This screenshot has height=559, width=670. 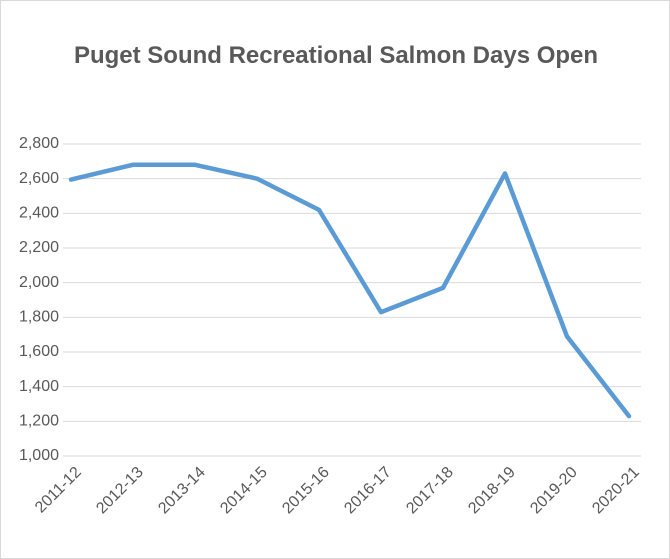 What do you see at coordinates (120, 491) in the screenshot?
I see `x-tick-label: 2012-13` at bounding box center [120, 491].